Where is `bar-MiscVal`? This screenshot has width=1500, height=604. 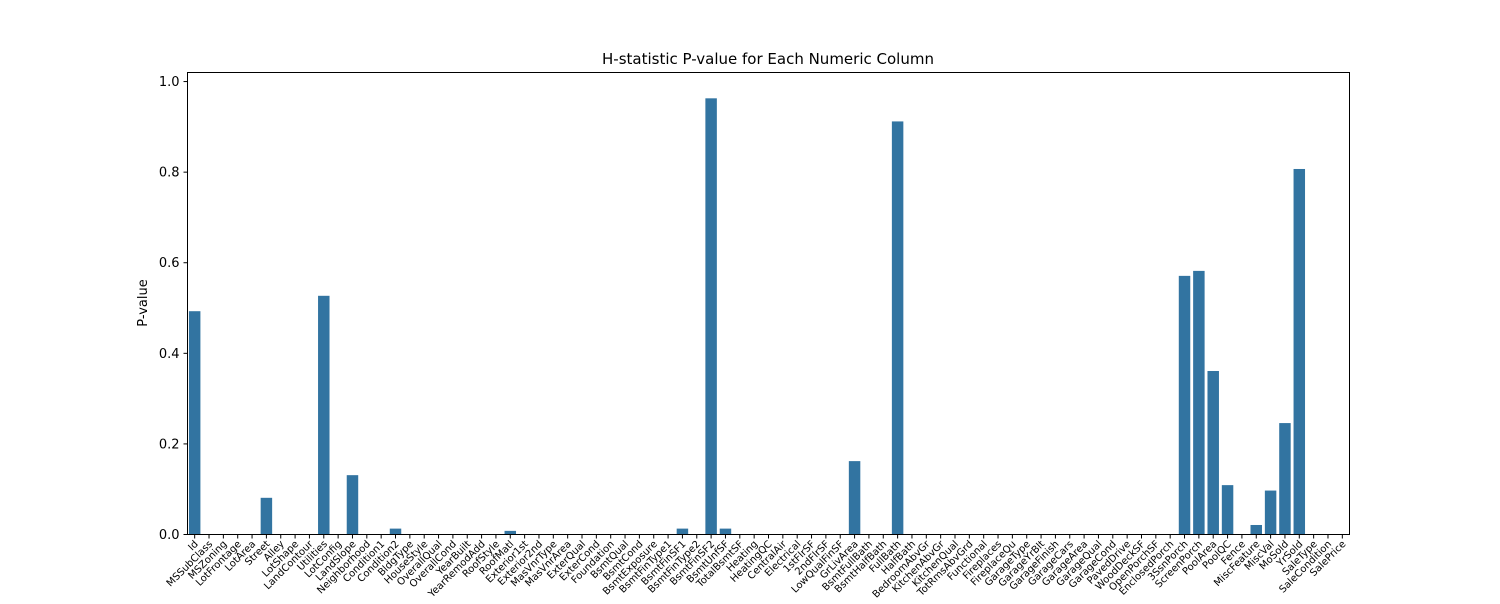 bar-MiscVal is located at coordinates (1270, 512).